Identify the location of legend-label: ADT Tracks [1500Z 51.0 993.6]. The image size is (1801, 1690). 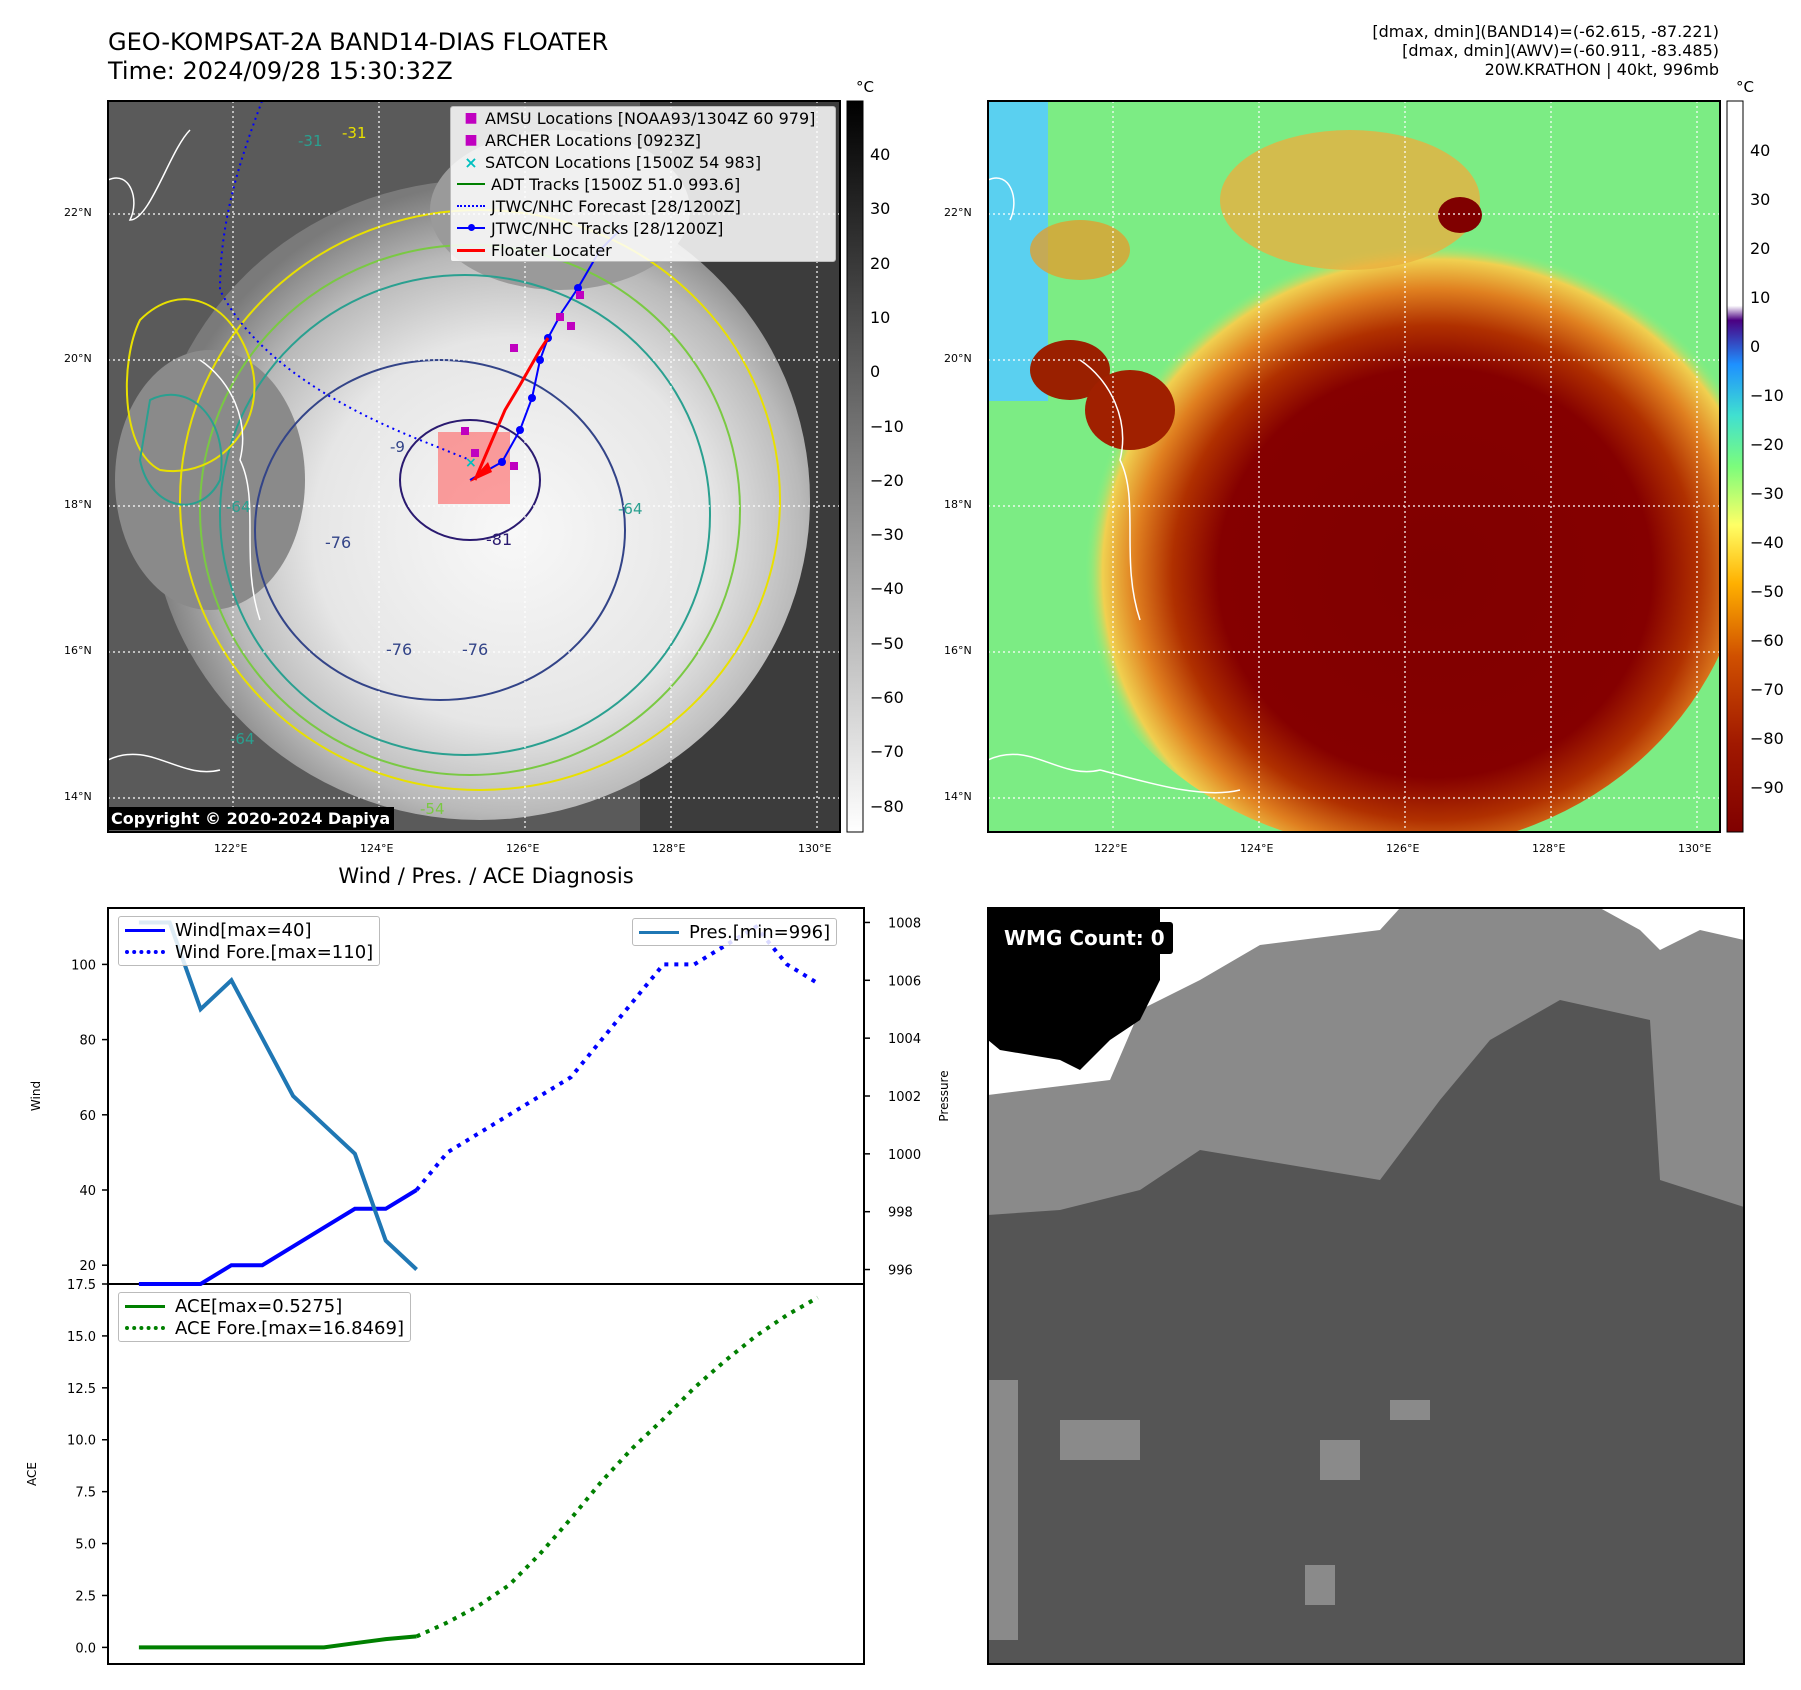
(616, 184).